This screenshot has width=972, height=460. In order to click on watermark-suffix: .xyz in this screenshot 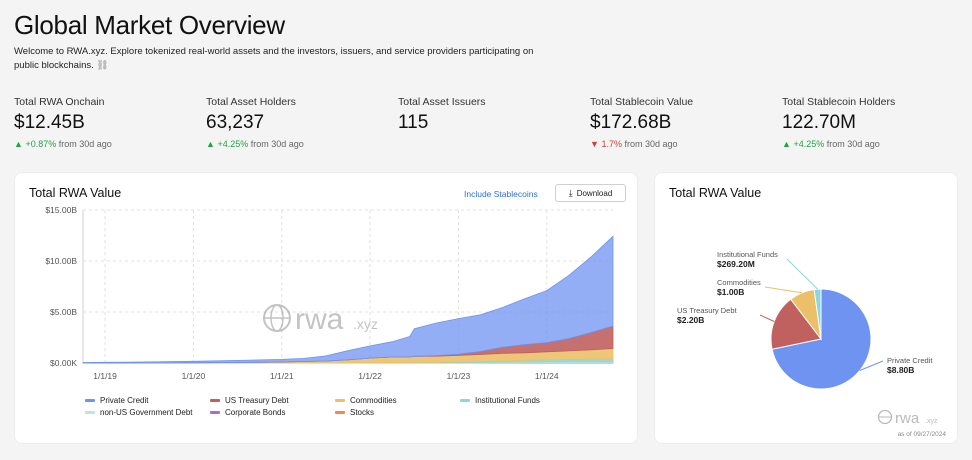, I will do `click(365, 324)`.